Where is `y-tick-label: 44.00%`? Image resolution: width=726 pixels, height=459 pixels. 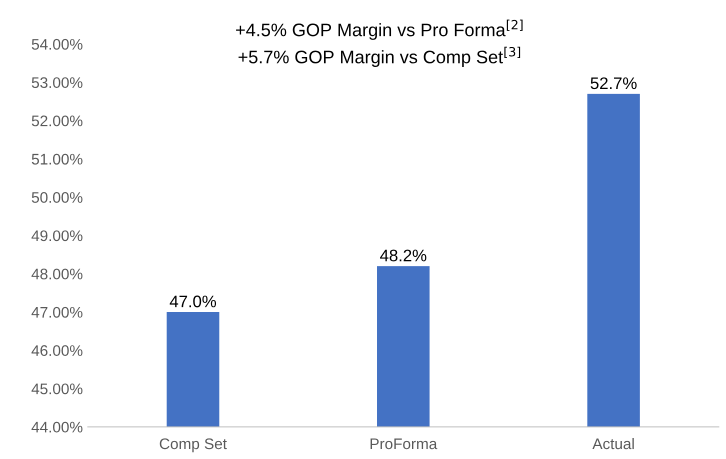 y-tick-label: 44.00% is located at coordinates (57, 427).